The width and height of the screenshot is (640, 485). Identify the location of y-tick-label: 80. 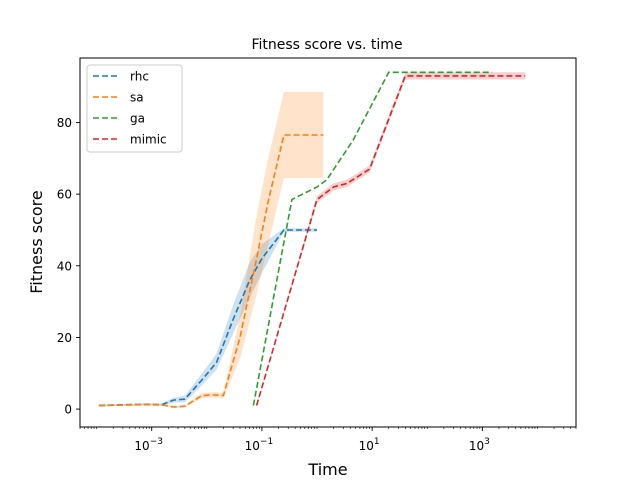
(64, 123).